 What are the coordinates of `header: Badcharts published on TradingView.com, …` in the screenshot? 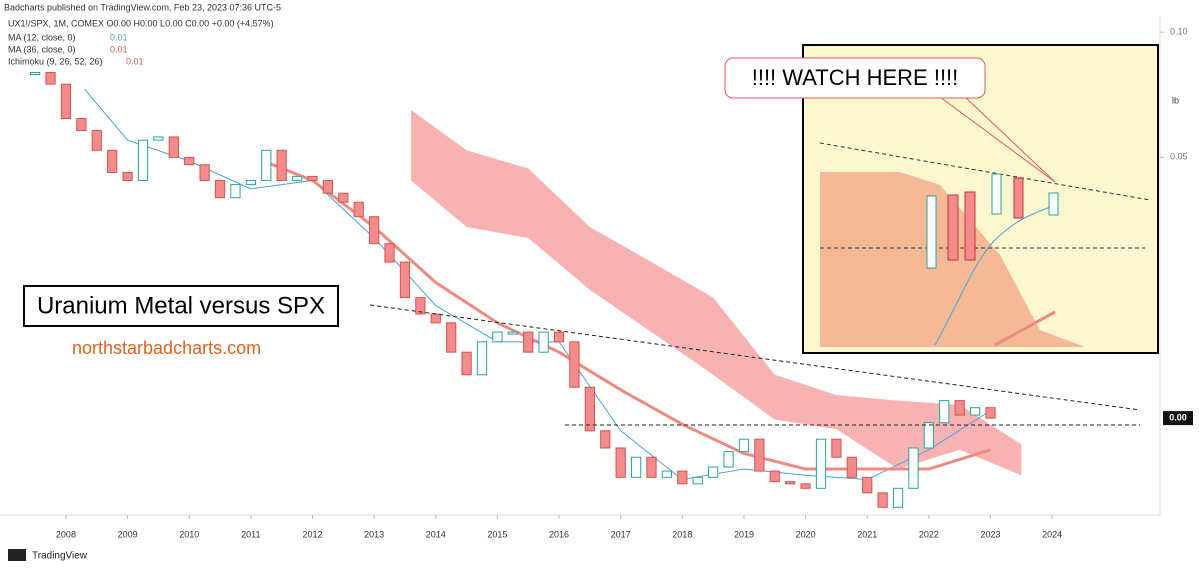 It's located at (142, 7).